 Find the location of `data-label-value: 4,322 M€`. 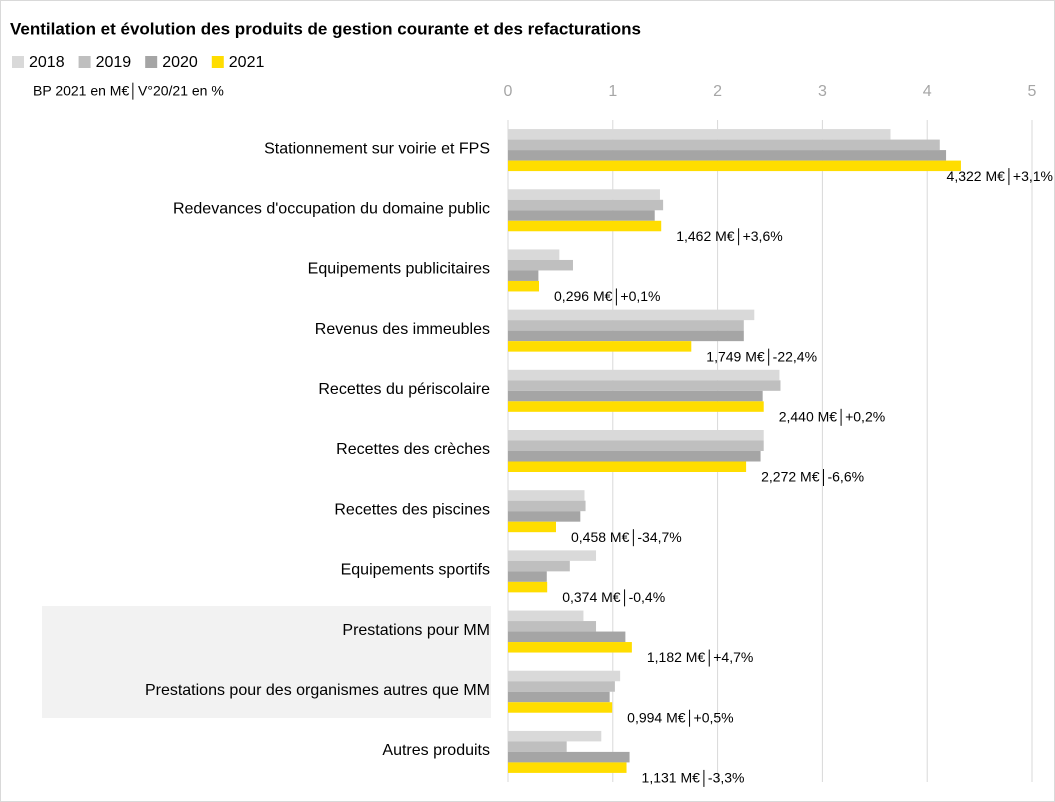

data-label-value: 4,322 M€ is located at coordinates (976, 176).